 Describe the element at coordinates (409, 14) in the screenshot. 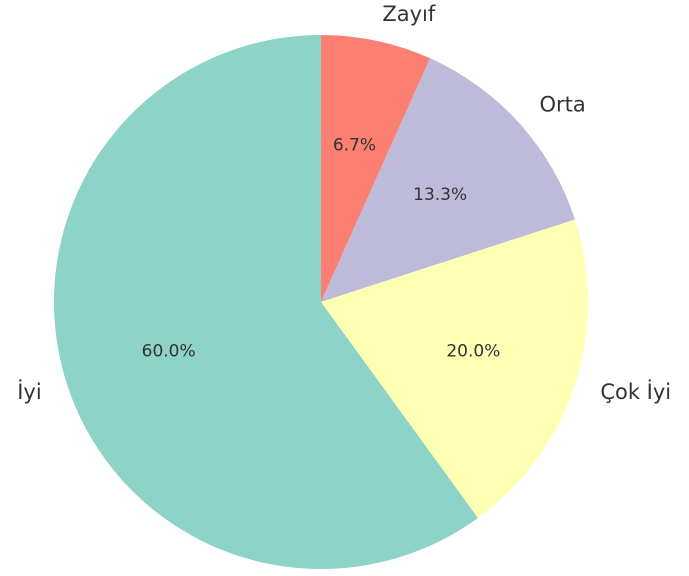

I see `slice-label: Zayıf` at that location.